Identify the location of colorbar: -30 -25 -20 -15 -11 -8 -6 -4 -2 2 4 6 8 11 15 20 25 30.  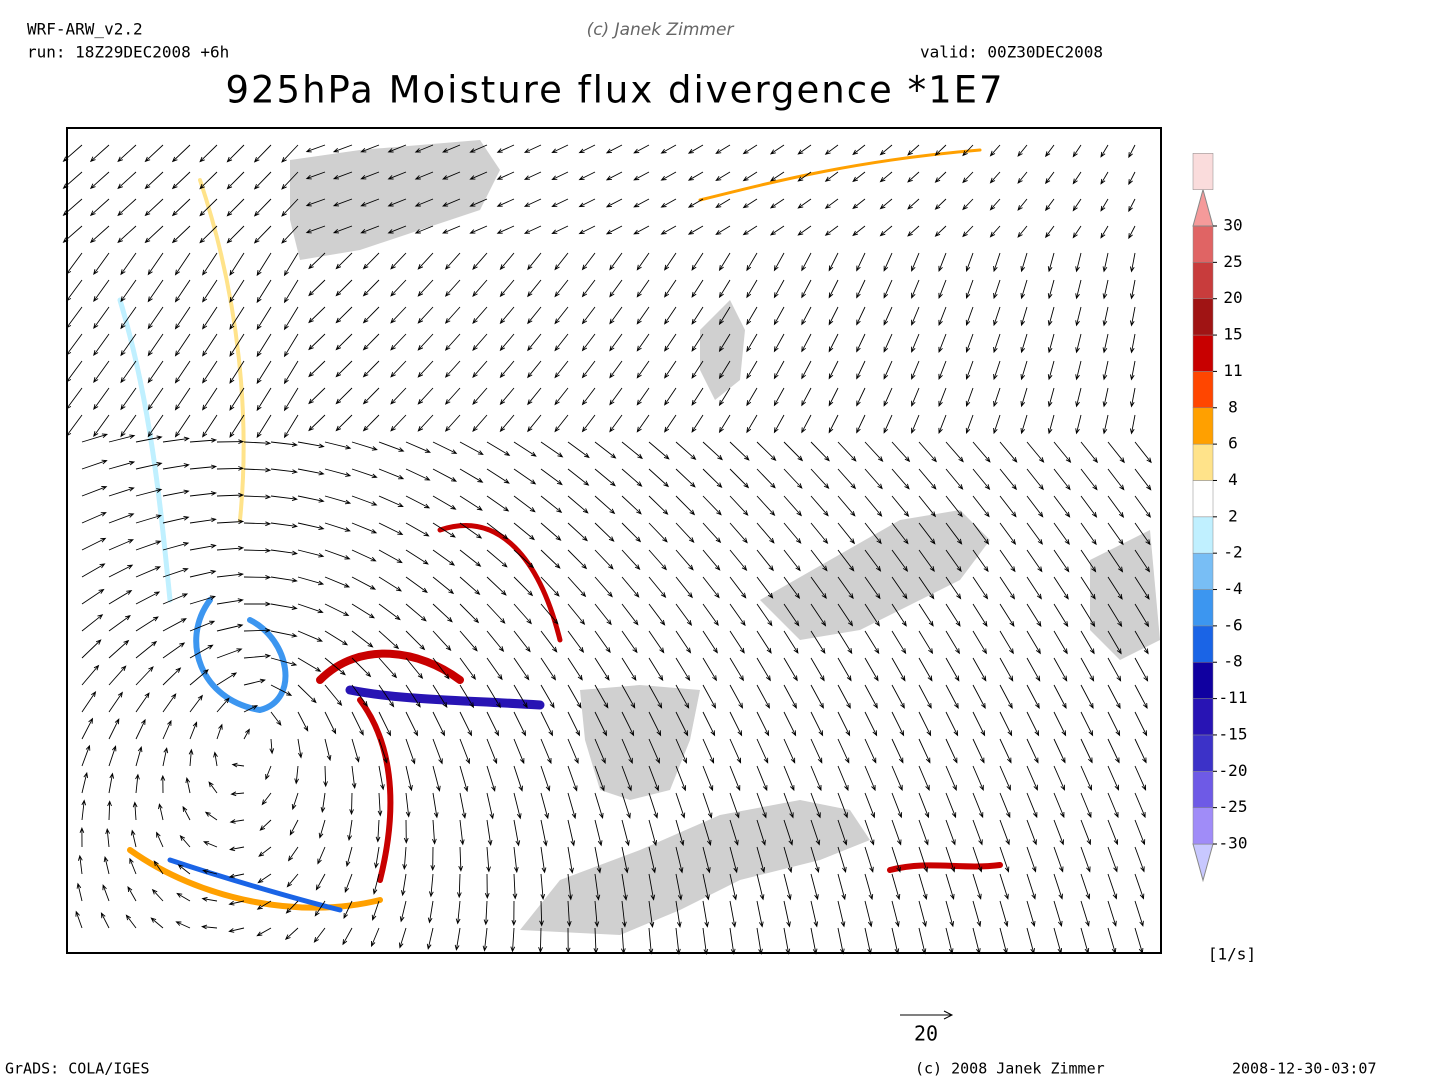
(1219, 518).